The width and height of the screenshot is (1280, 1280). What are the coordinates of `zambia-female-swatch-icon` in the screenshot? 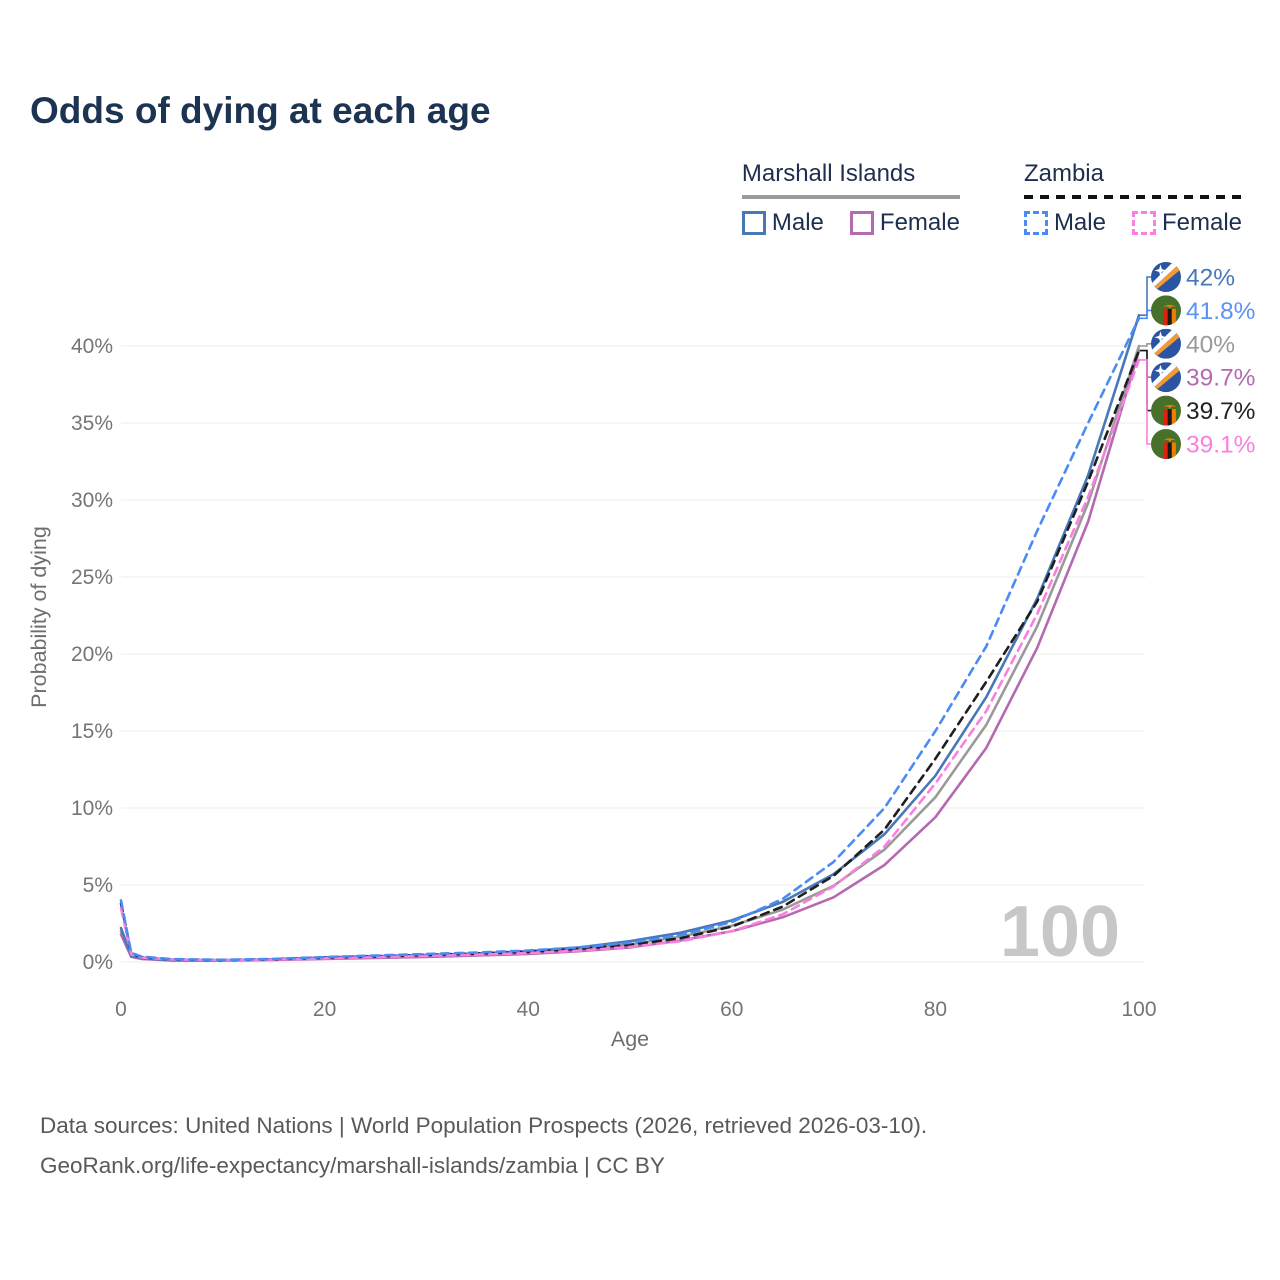 It's located at (1143, 223).